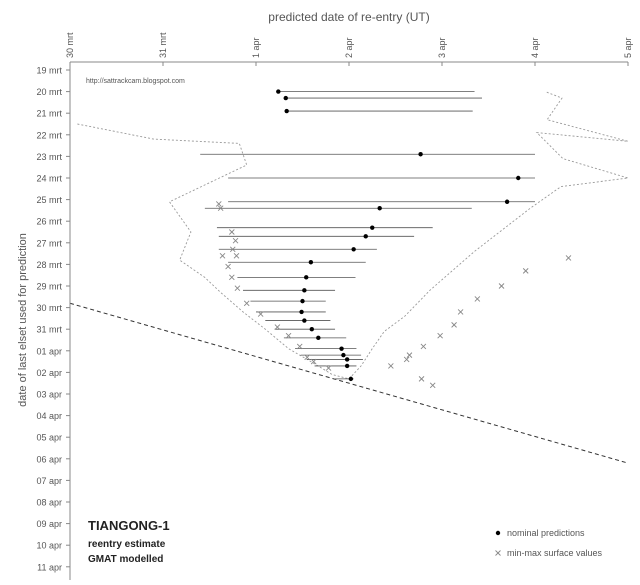 The height and width of the screenshot is (585, 640). Describe the element at coordinates (49, 330) in the screenshot. I see `y-tick-label: 31 mrt` at that location.